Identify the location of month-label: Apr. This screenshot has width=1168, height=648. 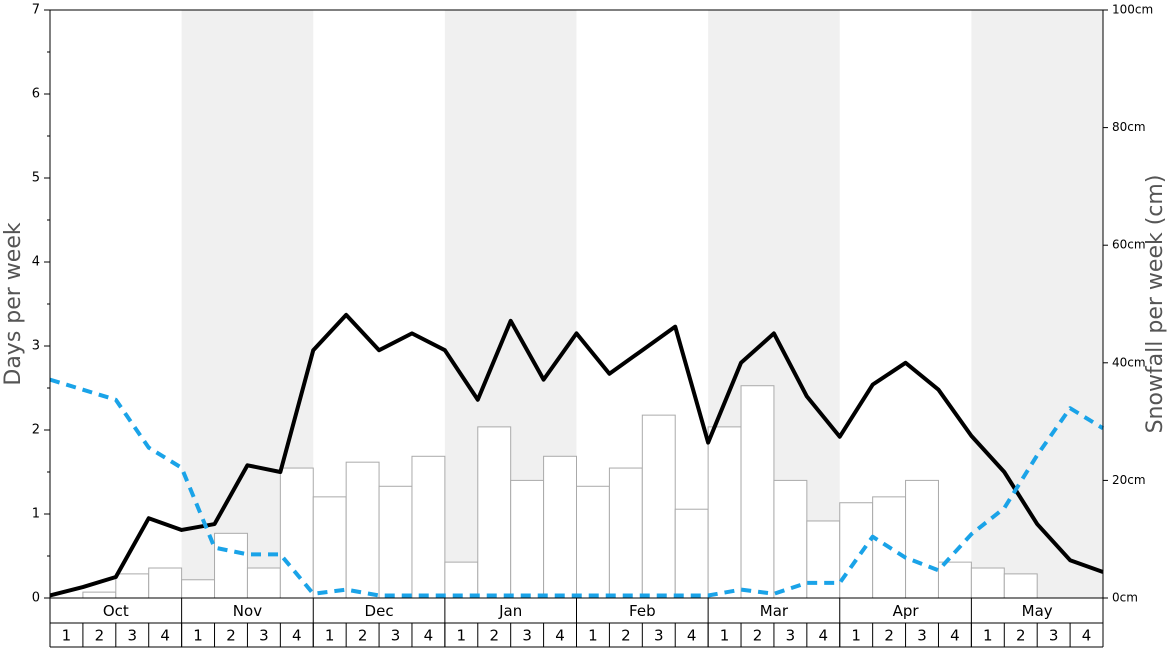
(906, 611).